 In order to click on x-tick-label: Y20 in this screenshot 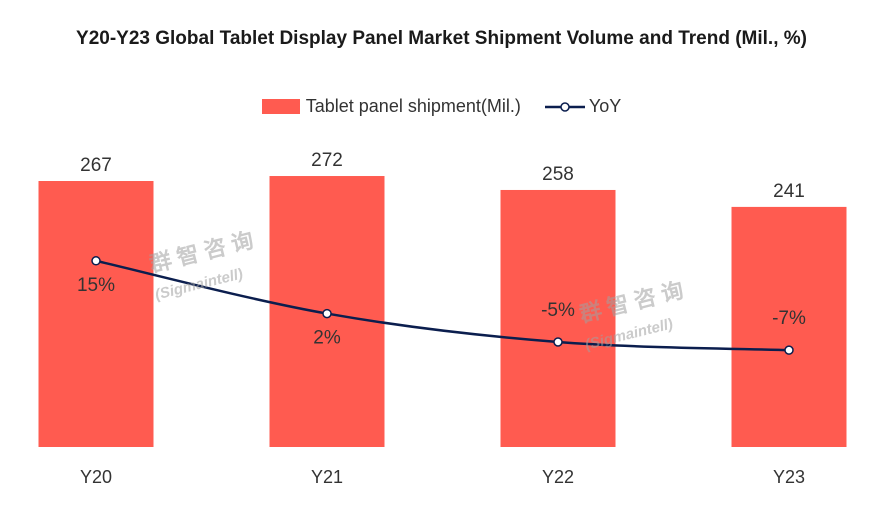, I will do `click(96, 477)`.